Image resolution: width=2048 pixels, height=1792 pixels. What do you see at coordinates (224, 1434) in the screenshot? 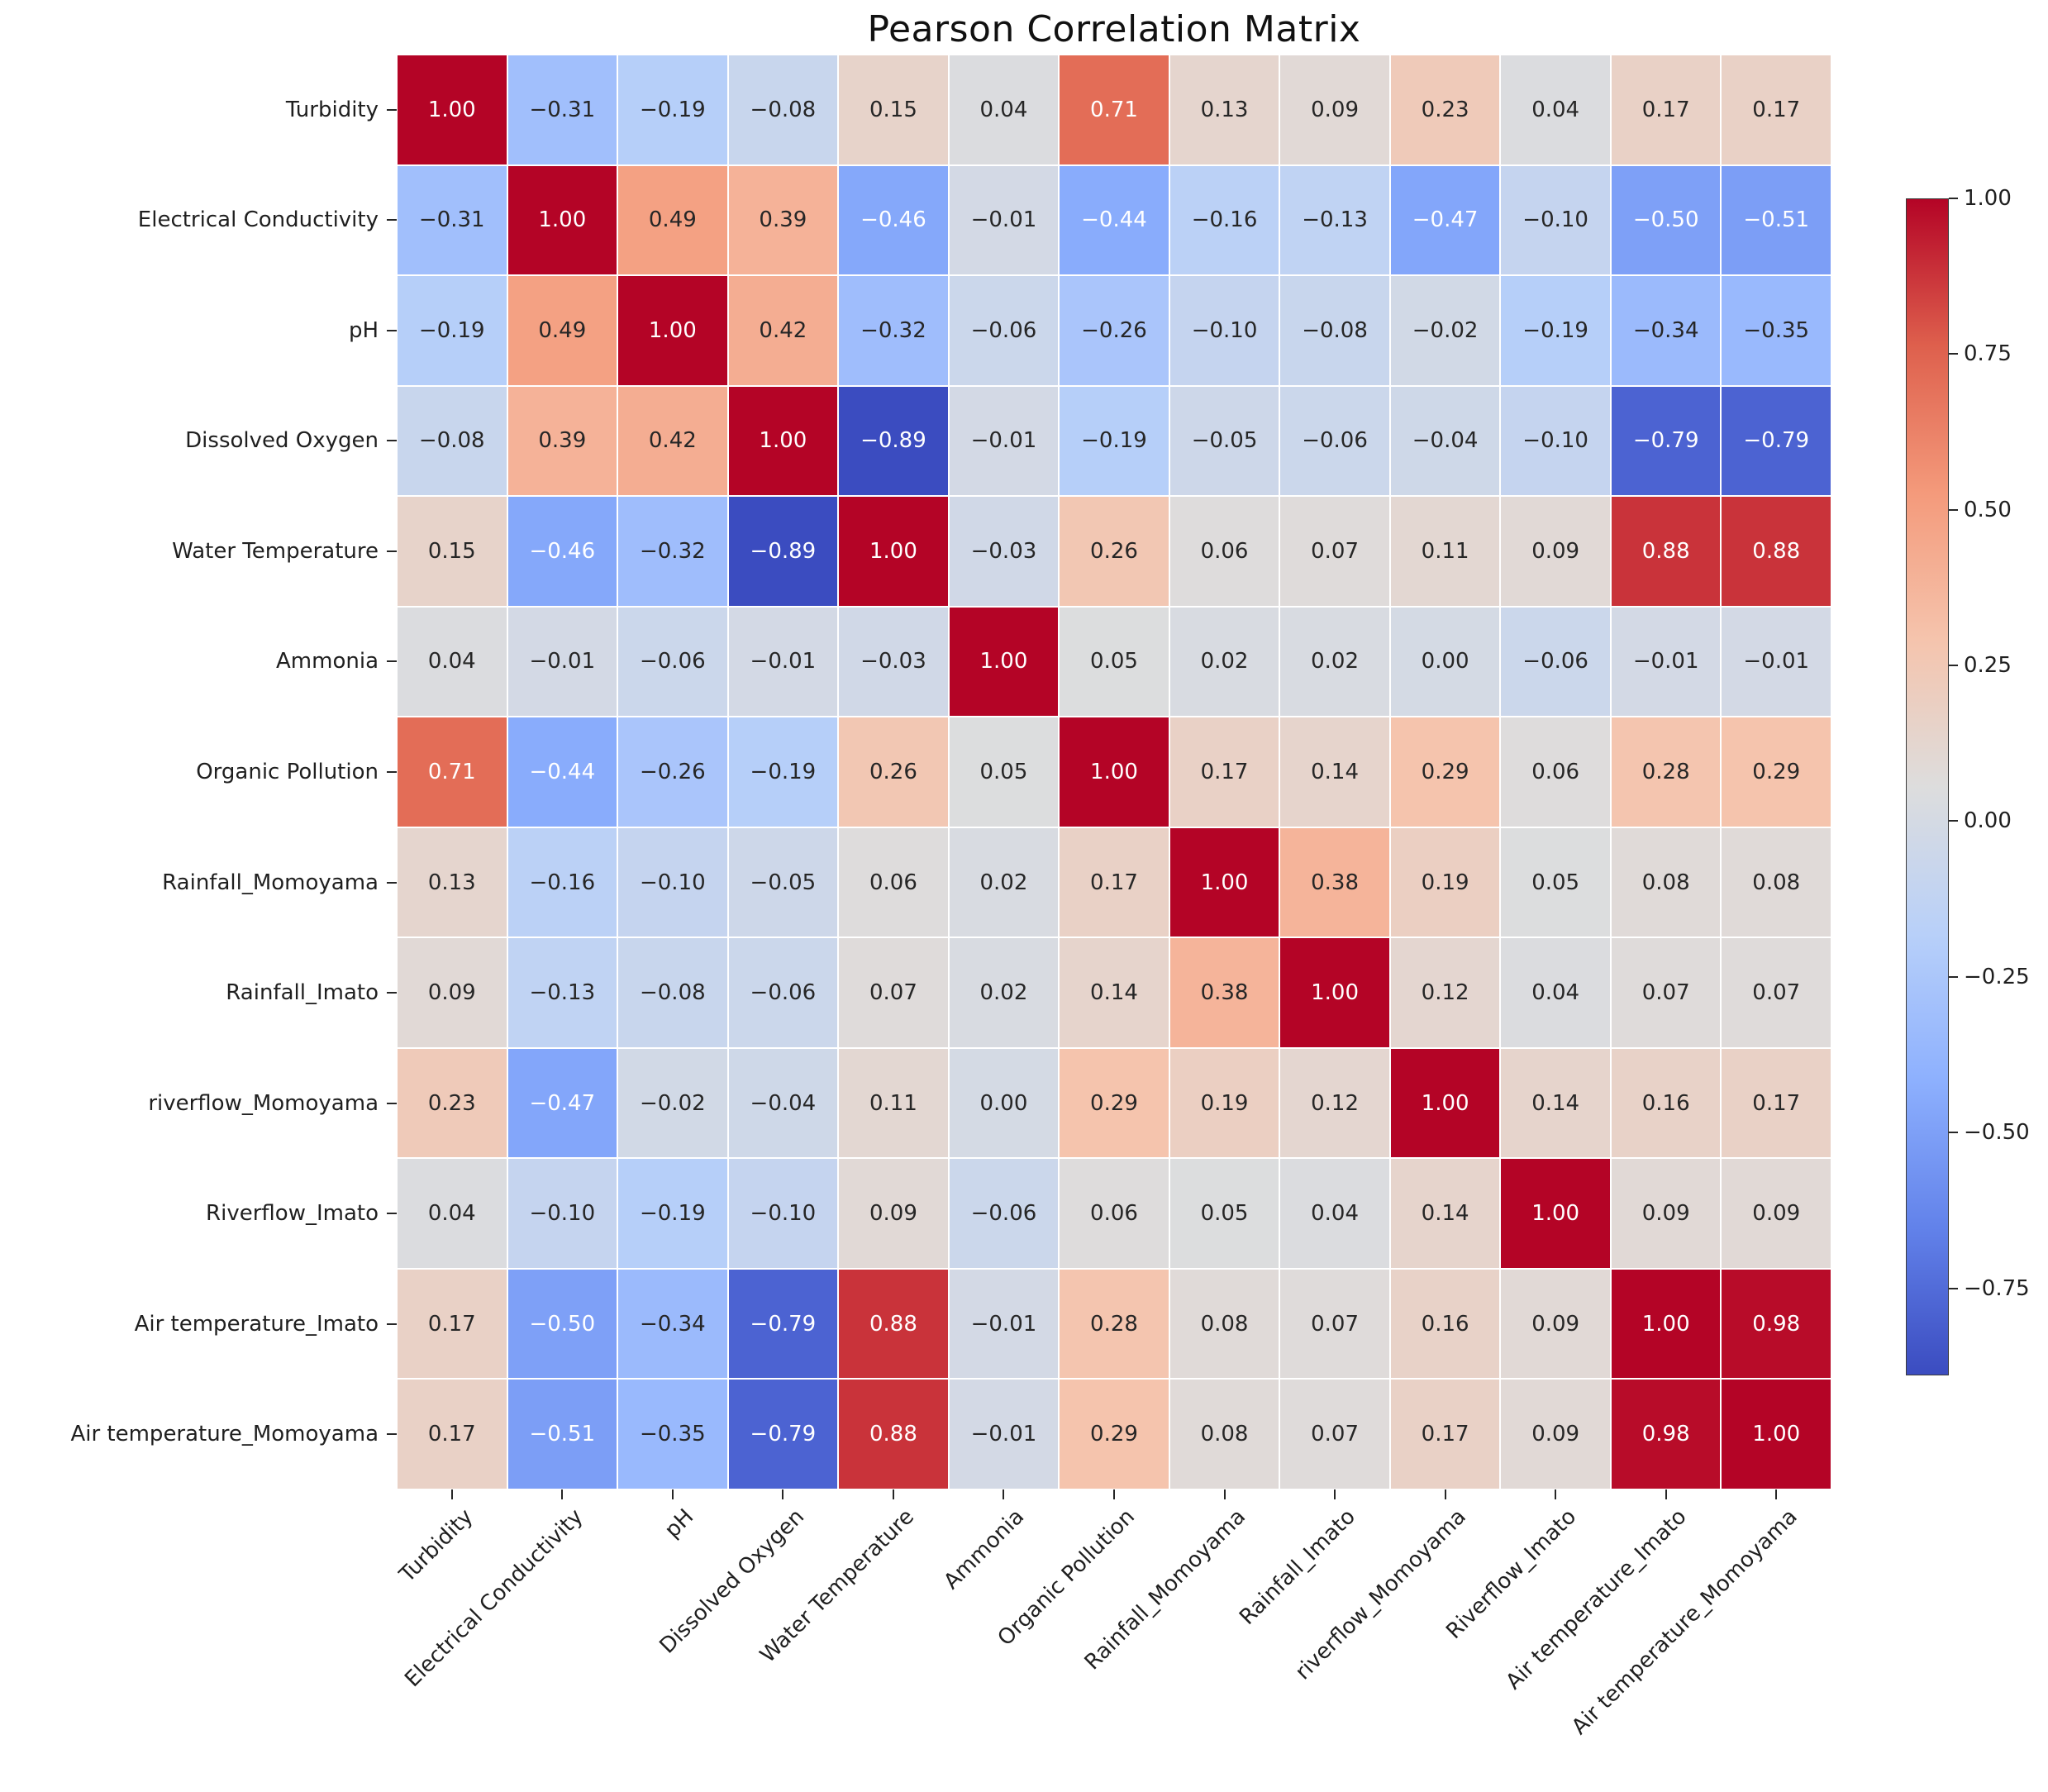
I see `y-tick-label: Air temperature_Momoyama` at bounding box center [224, 1434].